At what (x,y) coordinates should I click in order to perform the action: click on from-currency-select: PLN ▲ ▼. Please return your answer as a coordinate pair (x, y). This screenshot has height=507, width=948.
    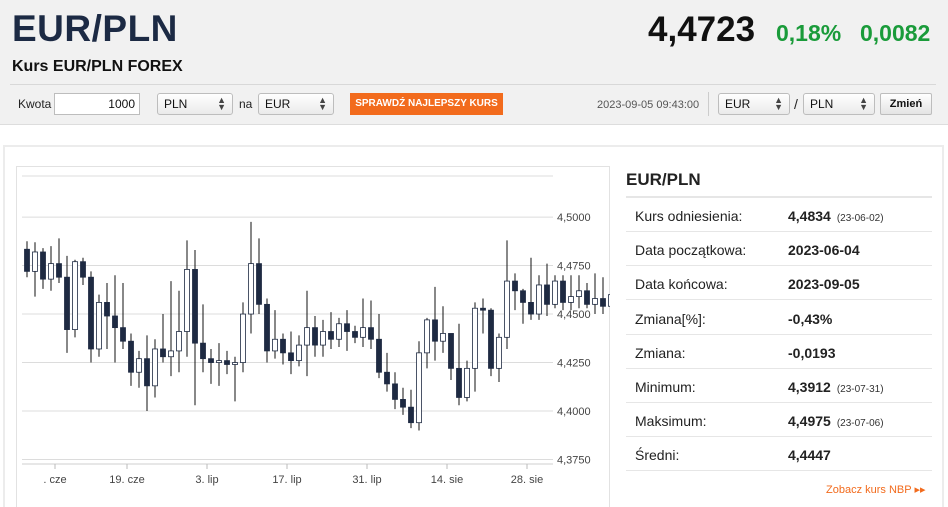
    Looking at the image, I should click on (195, 104).